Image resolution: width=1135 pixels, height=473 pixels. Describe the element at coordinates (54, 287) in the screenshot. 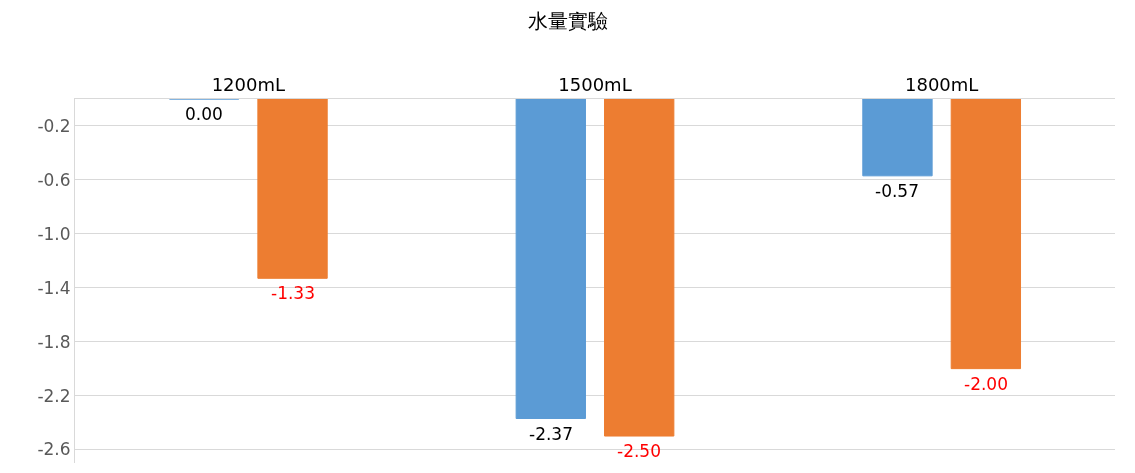

I see `y-tick-label: -1.4` at that location.